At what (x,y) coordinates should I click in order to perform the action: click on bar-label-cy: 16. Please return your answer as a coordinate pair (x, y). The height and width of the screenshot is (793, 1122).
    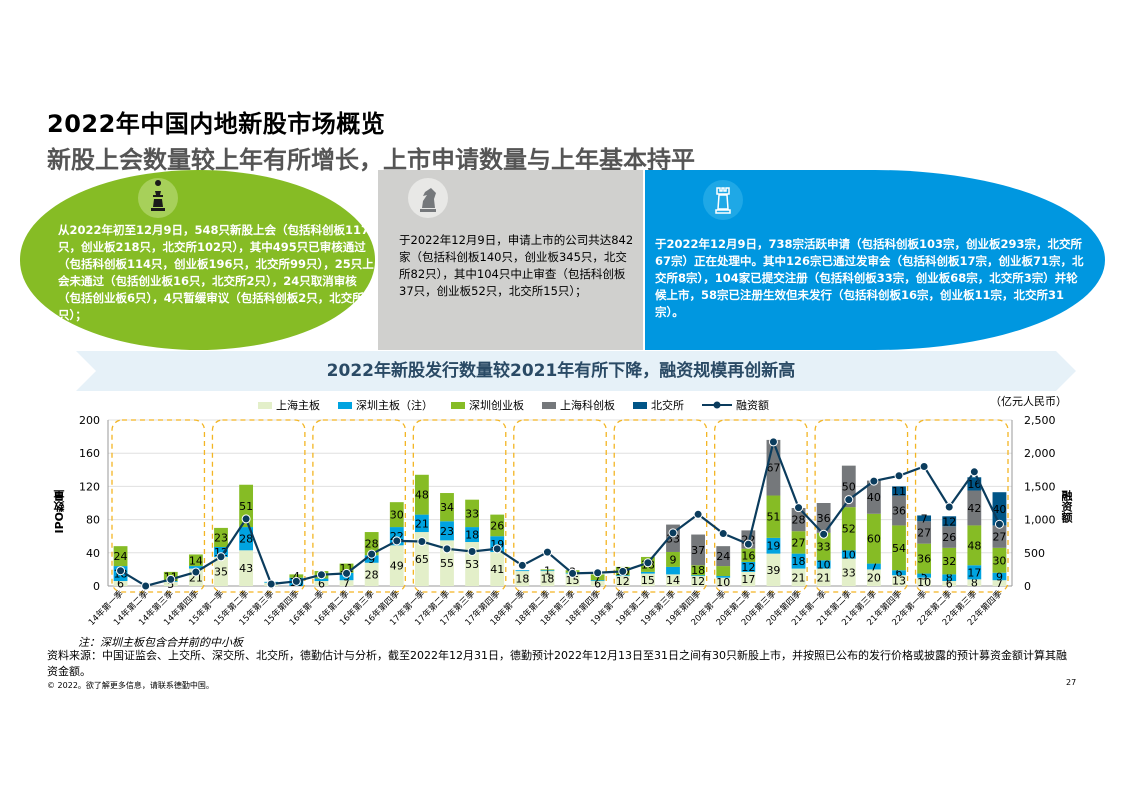
    Looking at the image, I should click on (748, 555).